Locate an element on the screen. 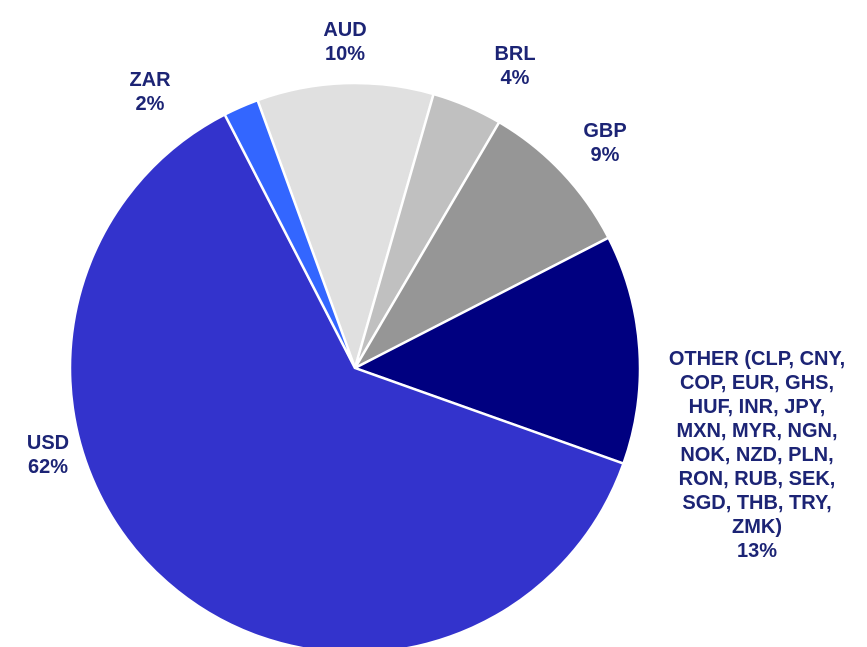 Image resolution: width=867 pixels, height=647 pixels. slice-label: ZAR 2% is located at coordinates (150, 92).